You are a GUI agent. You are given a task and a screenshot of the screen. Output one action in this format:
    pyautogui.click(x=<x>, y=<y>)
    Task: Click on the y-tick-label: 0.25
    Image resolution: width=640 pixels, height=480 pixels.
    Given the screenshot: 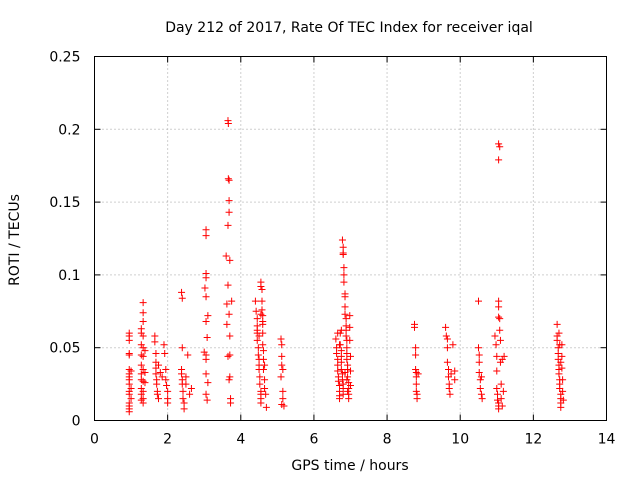 What is the action you would take?
    pyautogui.click(x=64, y=58)
    